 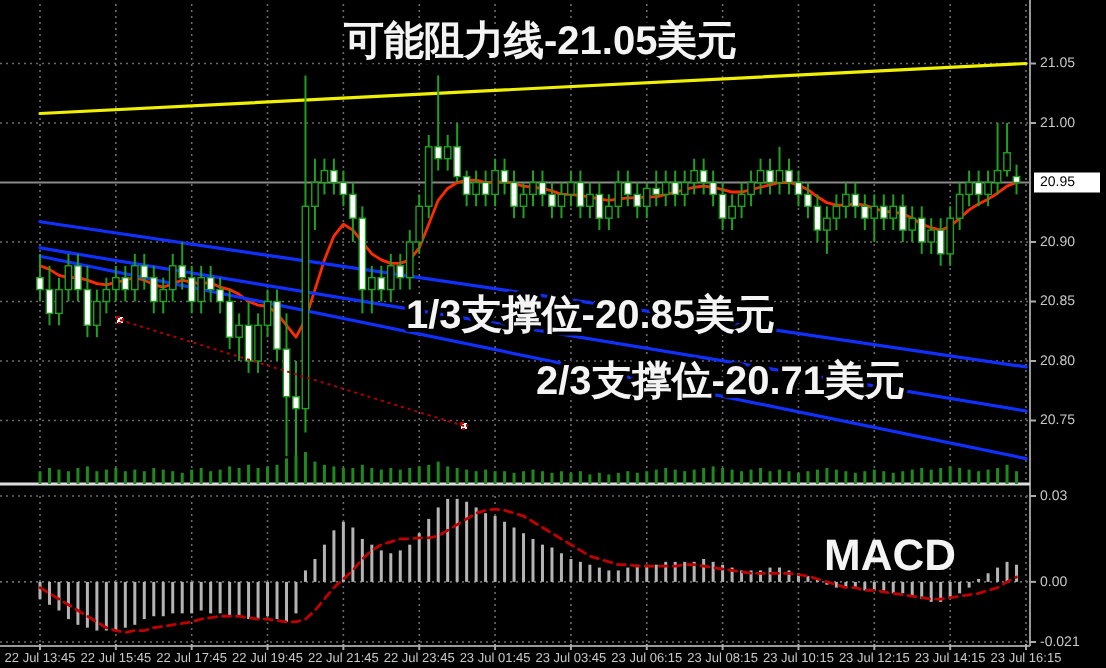 What do you see at coordinates (540, 41) in the screenshot?
I see `annotation: 可能阻力线-21.05美元` at bounding box center [540, 41].